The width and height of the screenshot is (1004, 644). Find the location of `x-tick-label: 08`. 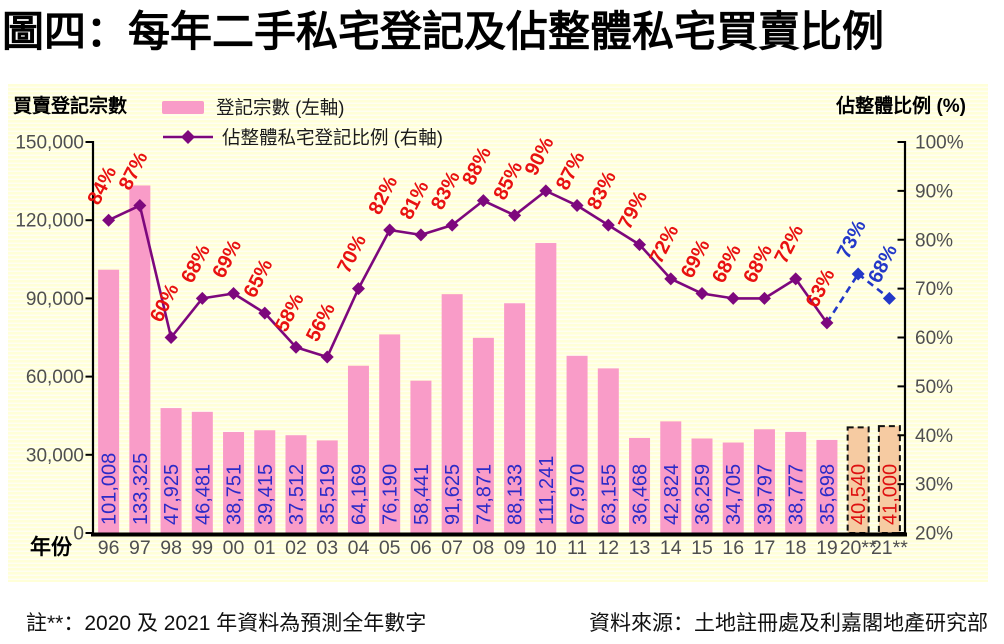

x-tick-label: 08 is located at coordinates (484, 548).